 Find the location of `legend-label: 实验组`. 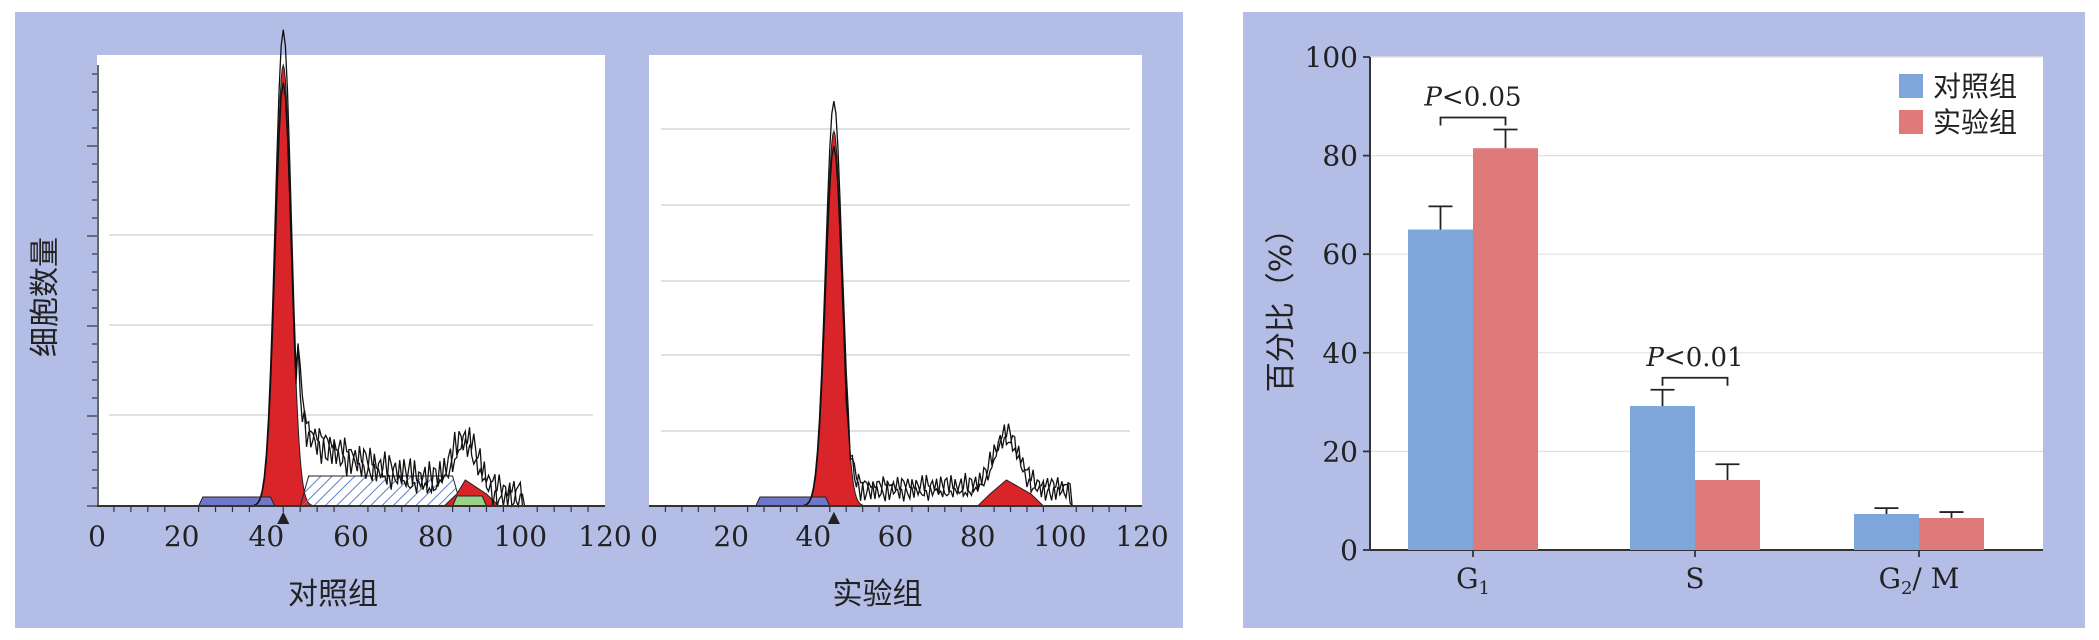

legend-label: 实验组 is located at coordinates (1975, 122).